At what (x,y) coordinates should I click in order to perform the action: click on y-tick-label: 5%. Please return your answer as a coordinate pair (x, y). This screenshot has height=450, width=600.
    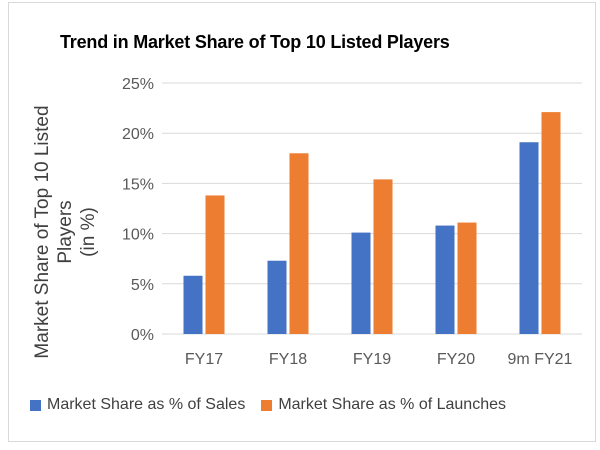
    Looking at the image, I should click on (142, 285).